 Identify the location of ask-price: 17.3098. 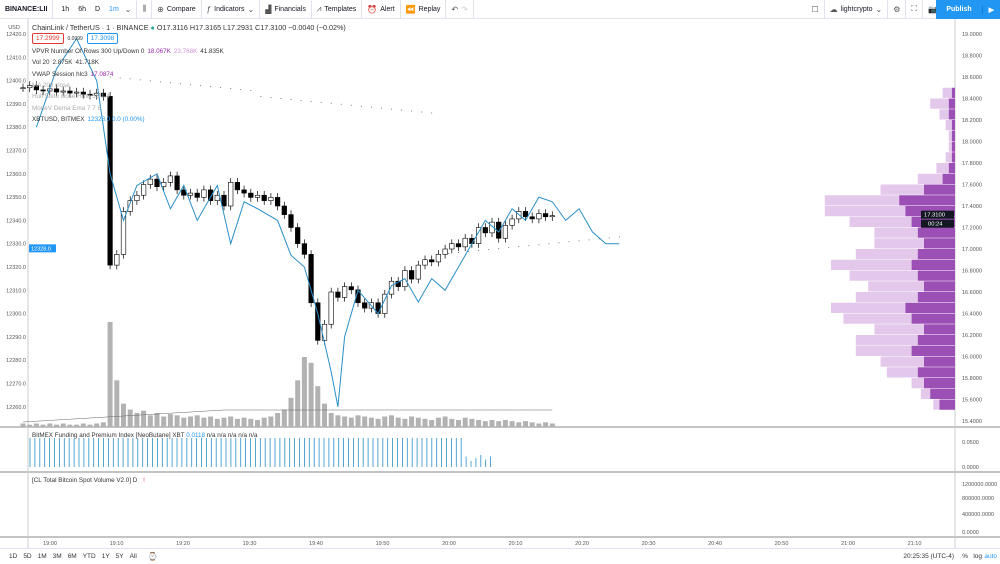
(102, 38).